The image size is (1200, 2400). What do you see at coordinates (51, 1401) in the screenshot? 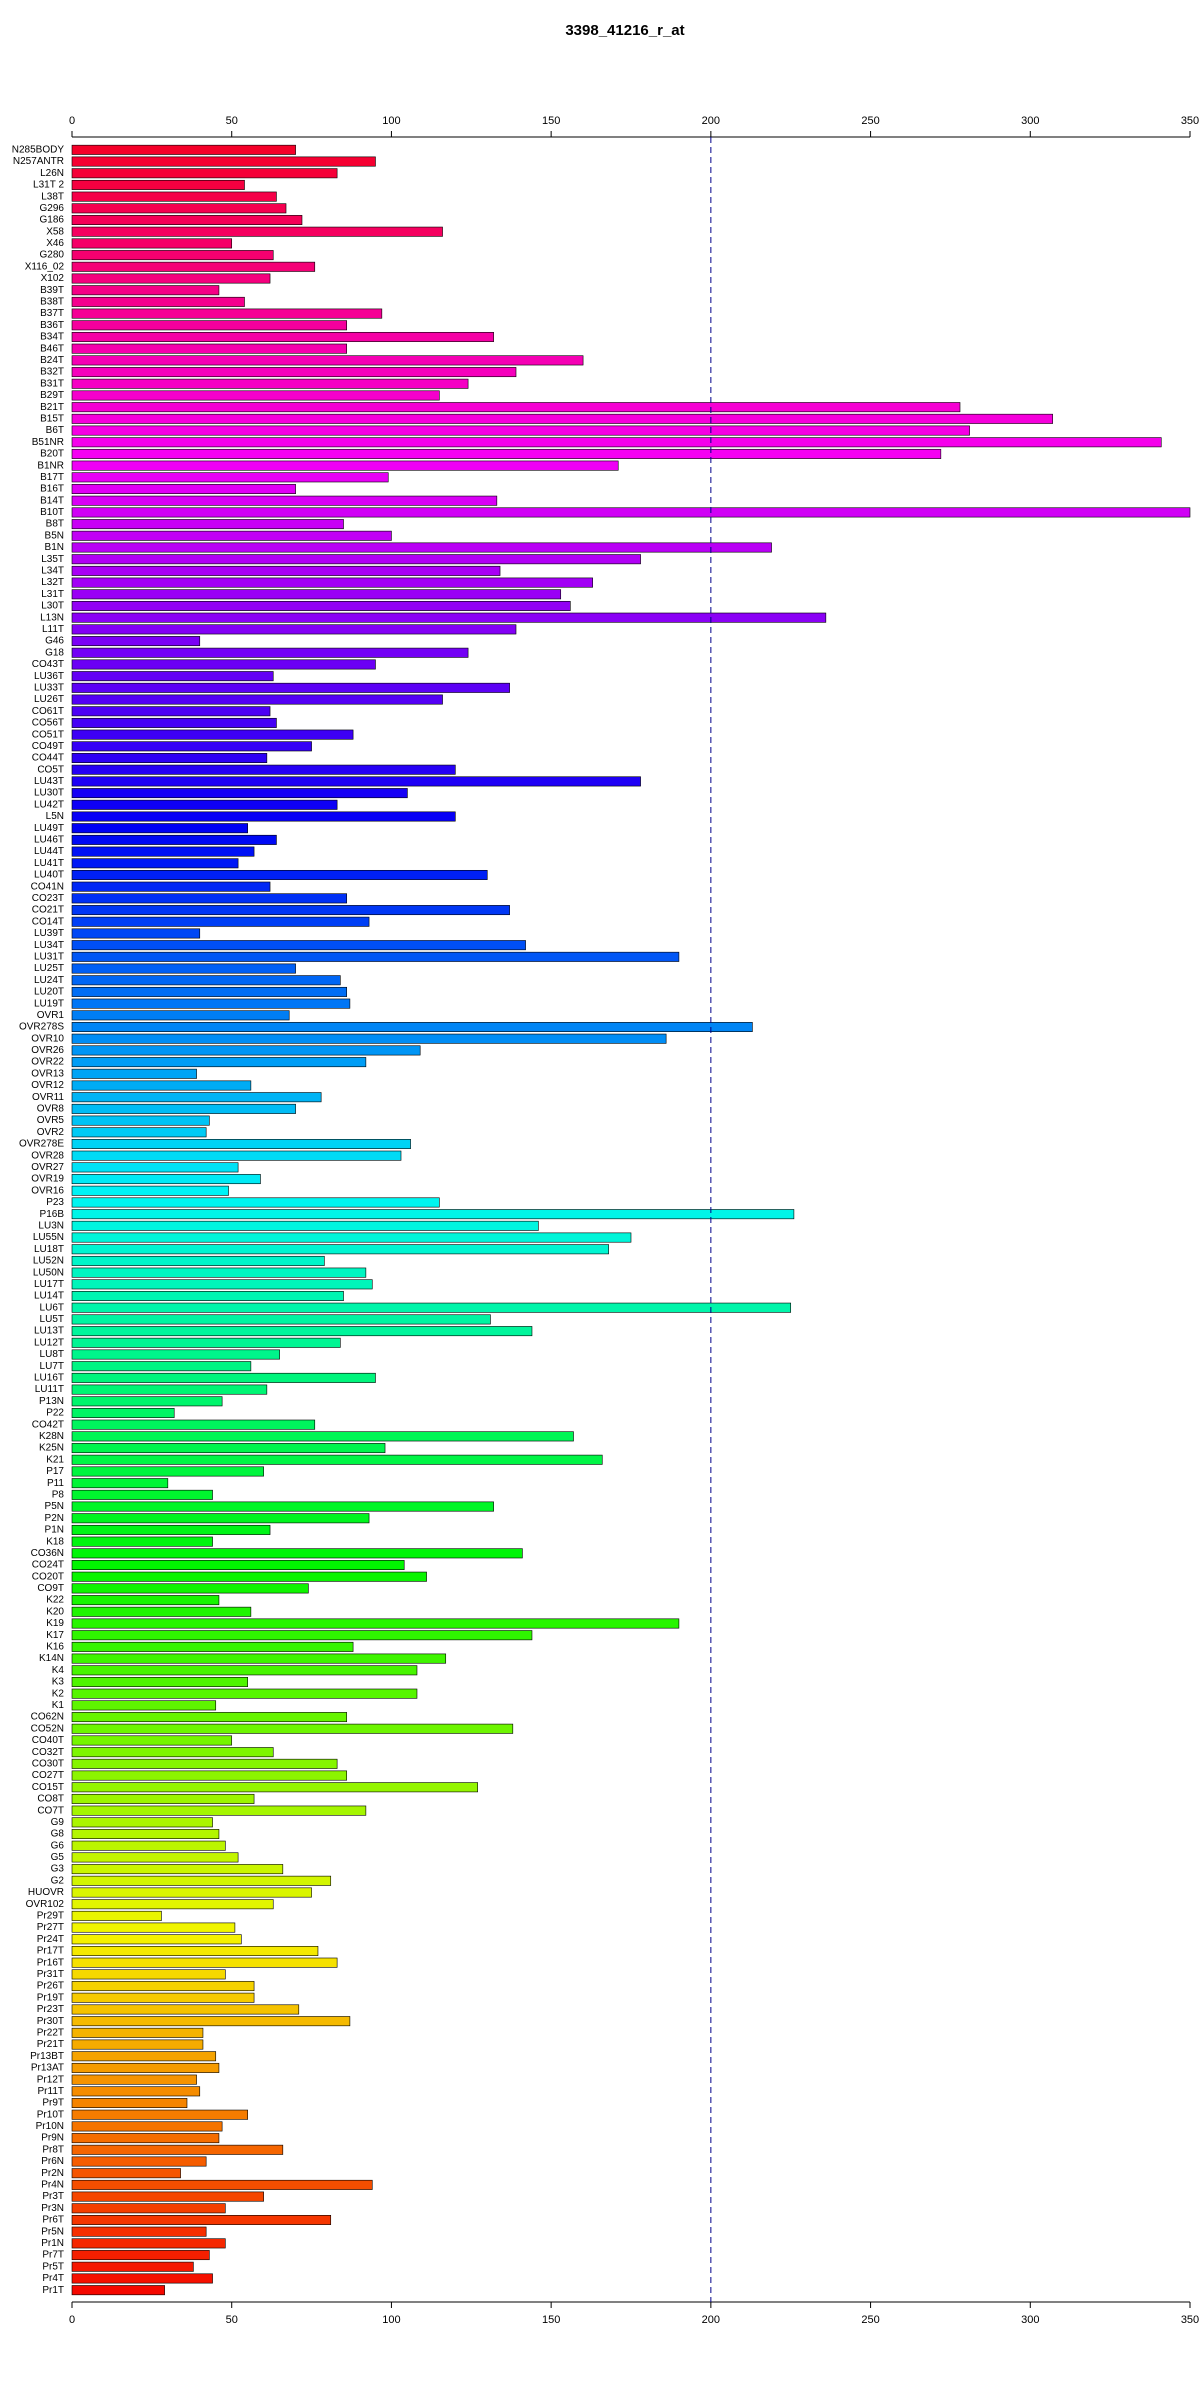
I see `category-label: P13N` at bounding box center [51, 1401].